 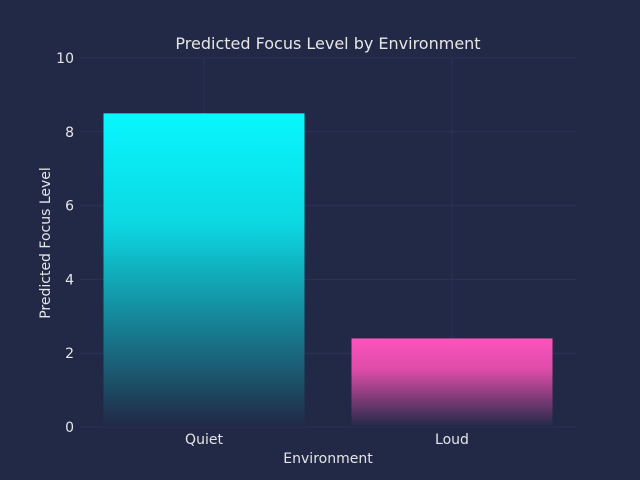 I want to click on x-tick-label: Loud, so click(x=452, y=440).